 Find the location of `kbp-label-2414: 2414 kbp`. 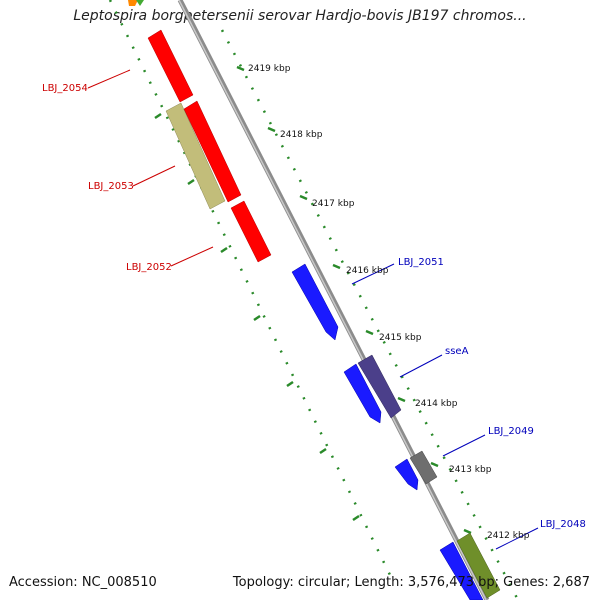

kbp-label-2414: 2414 kbp is located at coordinates (436, 404).